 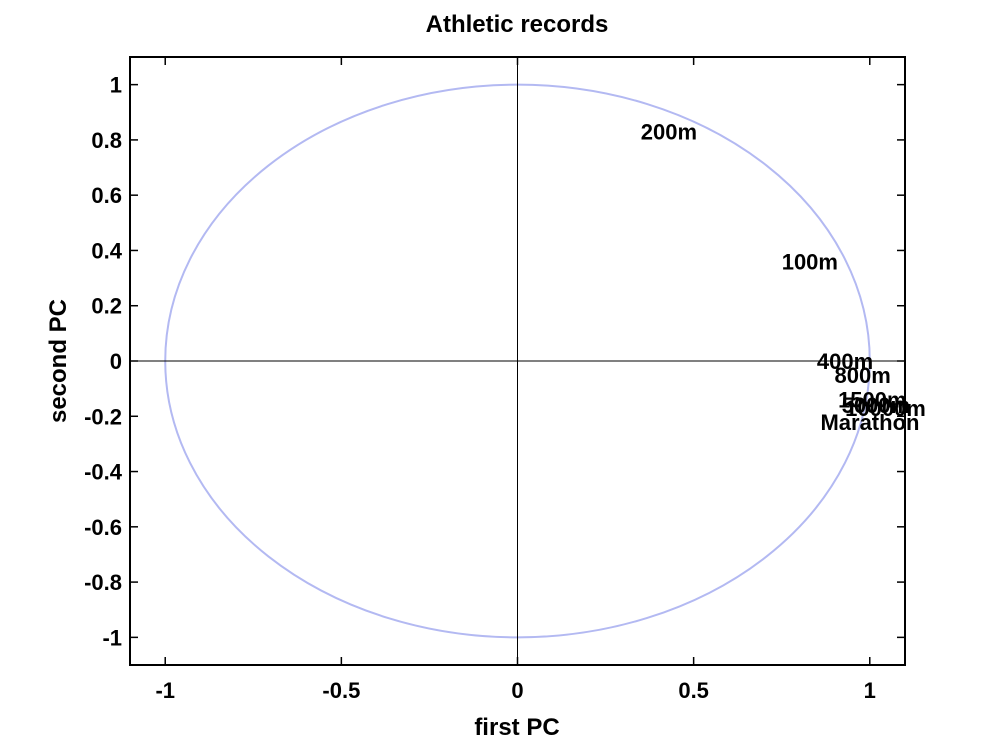 What do you see at coordinates (810, 262) in the screenshot?
I see `point-label-100m: 100m` at bounding box center [810, 262].